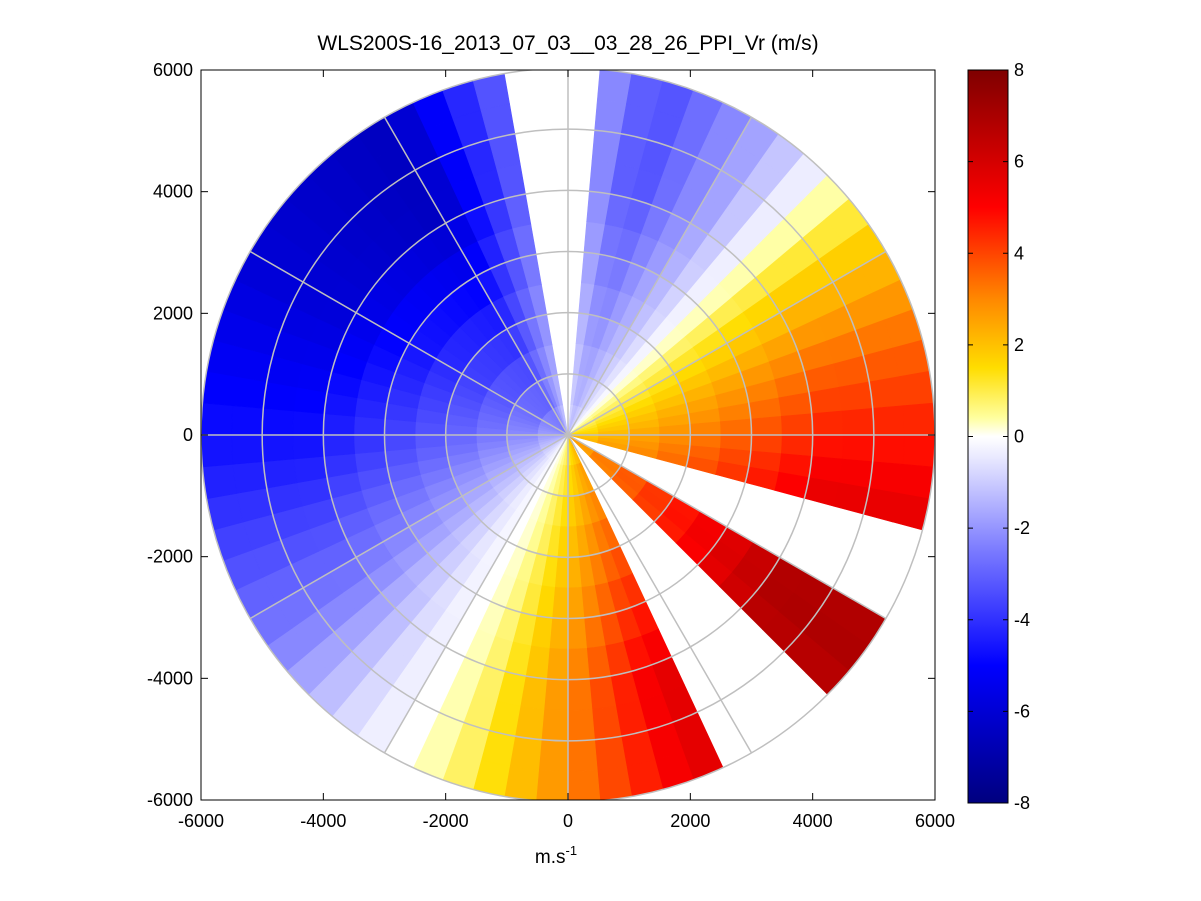  I want to click on colorbar-tick-label: 8, so click(1019, 70).